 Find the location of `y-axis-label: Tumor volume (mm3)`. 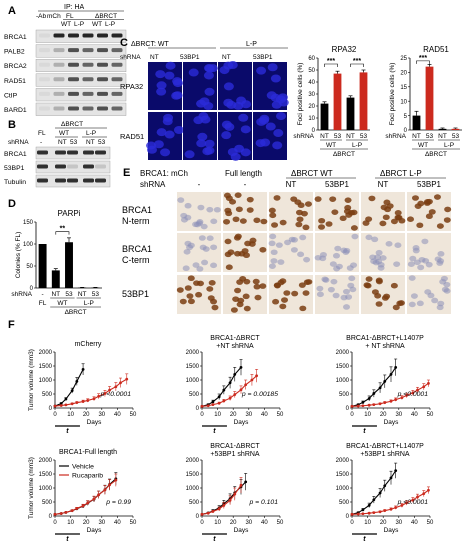

y-axis-label: Tumor volume (mm3) is located at coordinates (31, 488).